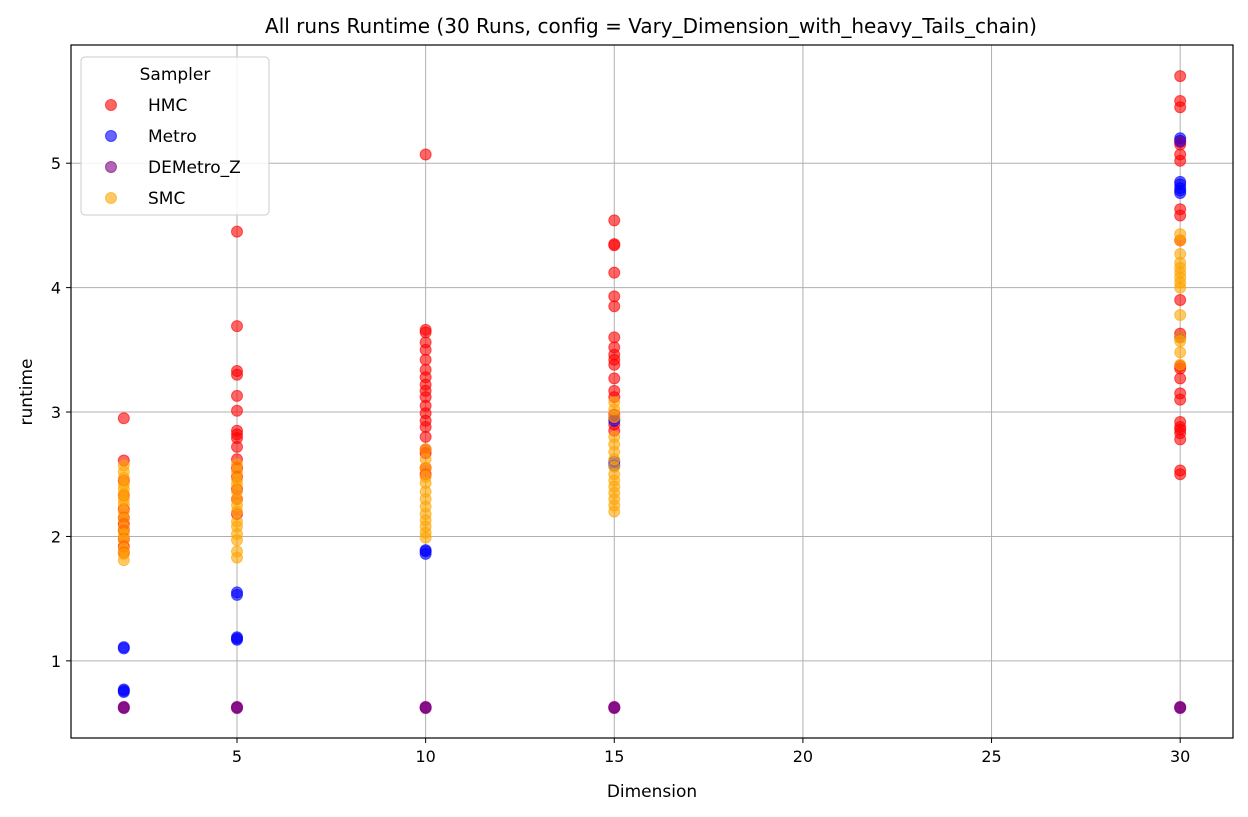 The image size is (1248, 817). I want to click on legend-marker-smc, so click(111, 198).